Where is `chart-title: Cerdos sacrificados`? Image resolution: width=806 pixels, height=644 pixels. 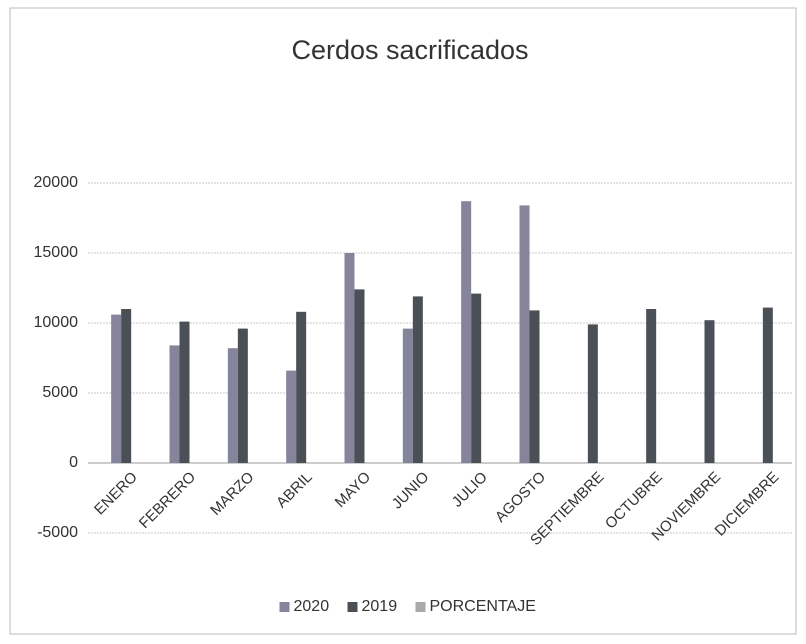
chart-title: Cerdos sacrificados is located at coordinates (409, 50).